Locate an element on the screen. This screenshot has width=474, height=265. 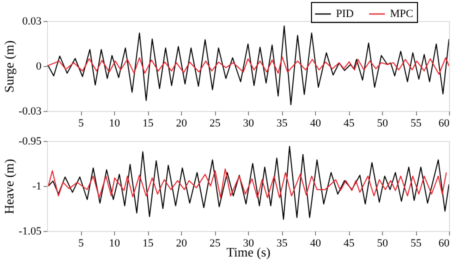
y-tick-label: -1 is located at coordinates (37, 186).